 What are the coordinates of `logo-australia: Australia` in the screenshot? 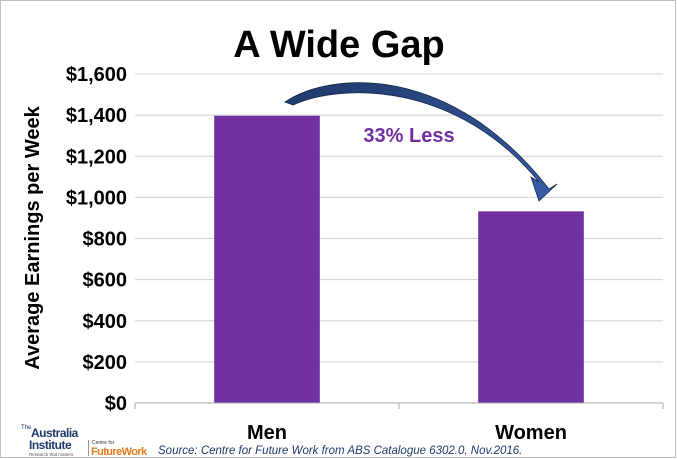 It's located at (54, 433).